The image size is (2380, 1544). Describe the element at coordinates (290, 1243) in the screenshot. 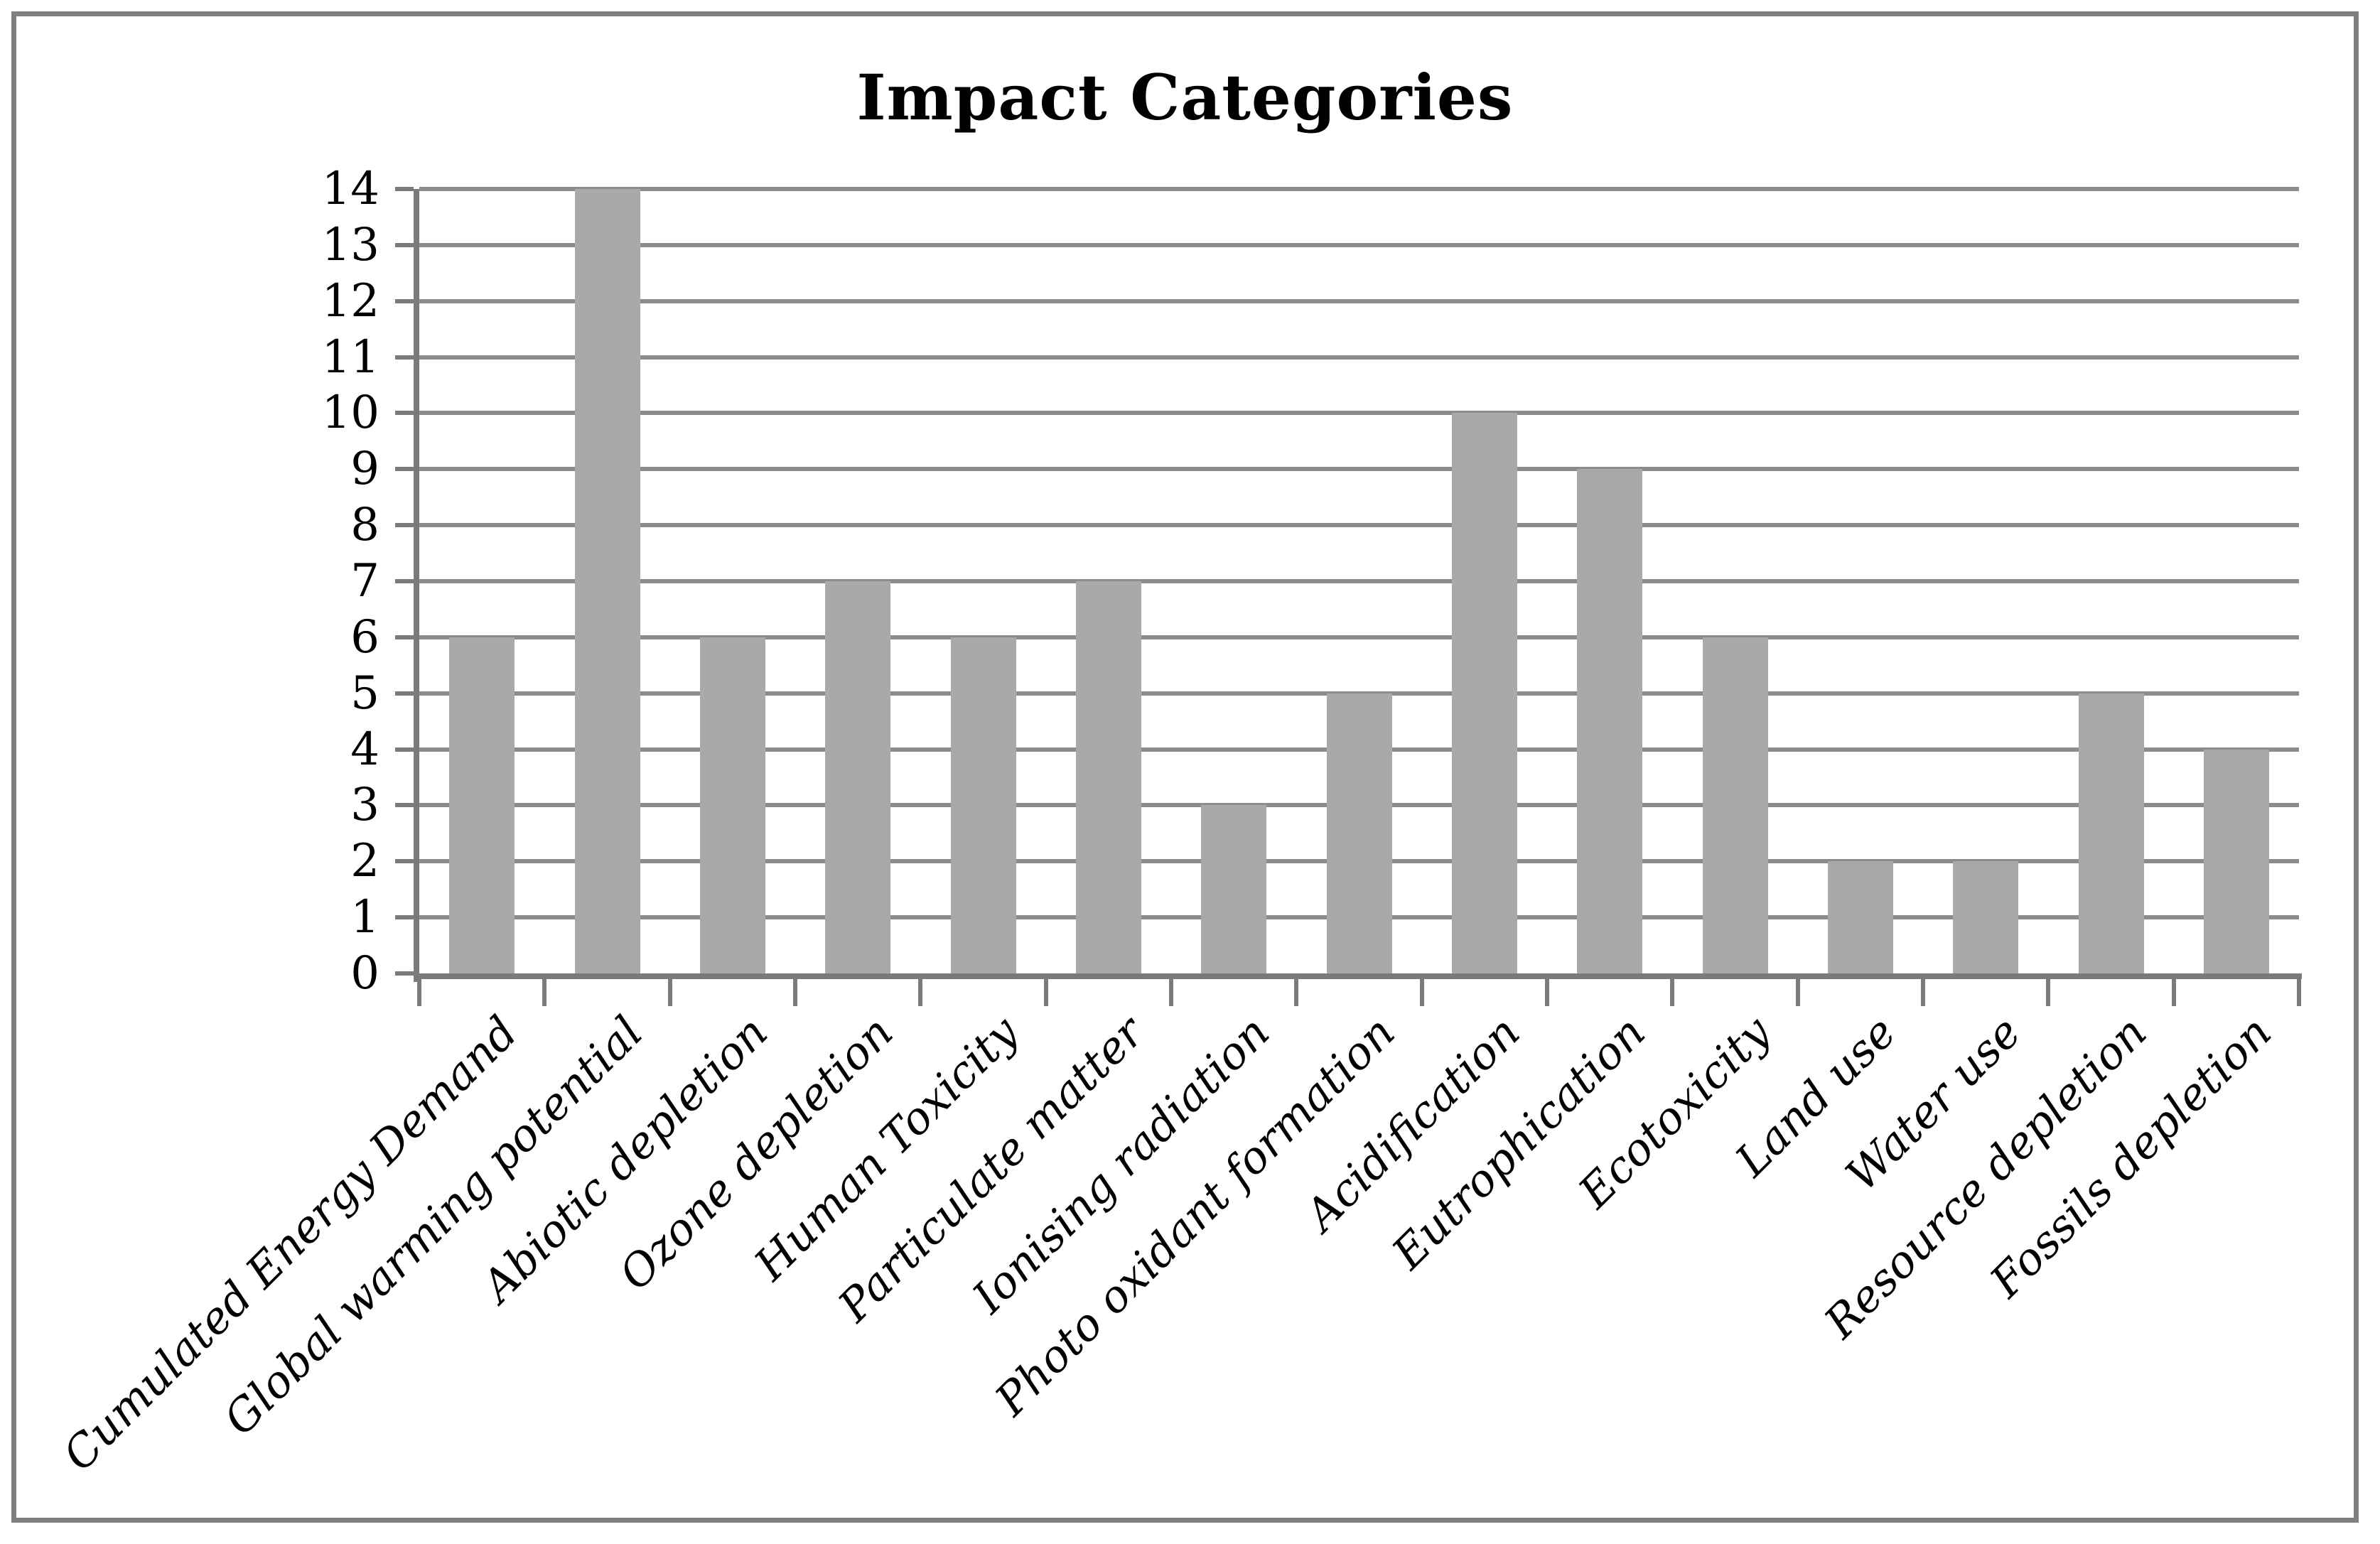

I see `x-axis-label-cumulated-energy-demand: Cumulated Energy Demand` at that location.